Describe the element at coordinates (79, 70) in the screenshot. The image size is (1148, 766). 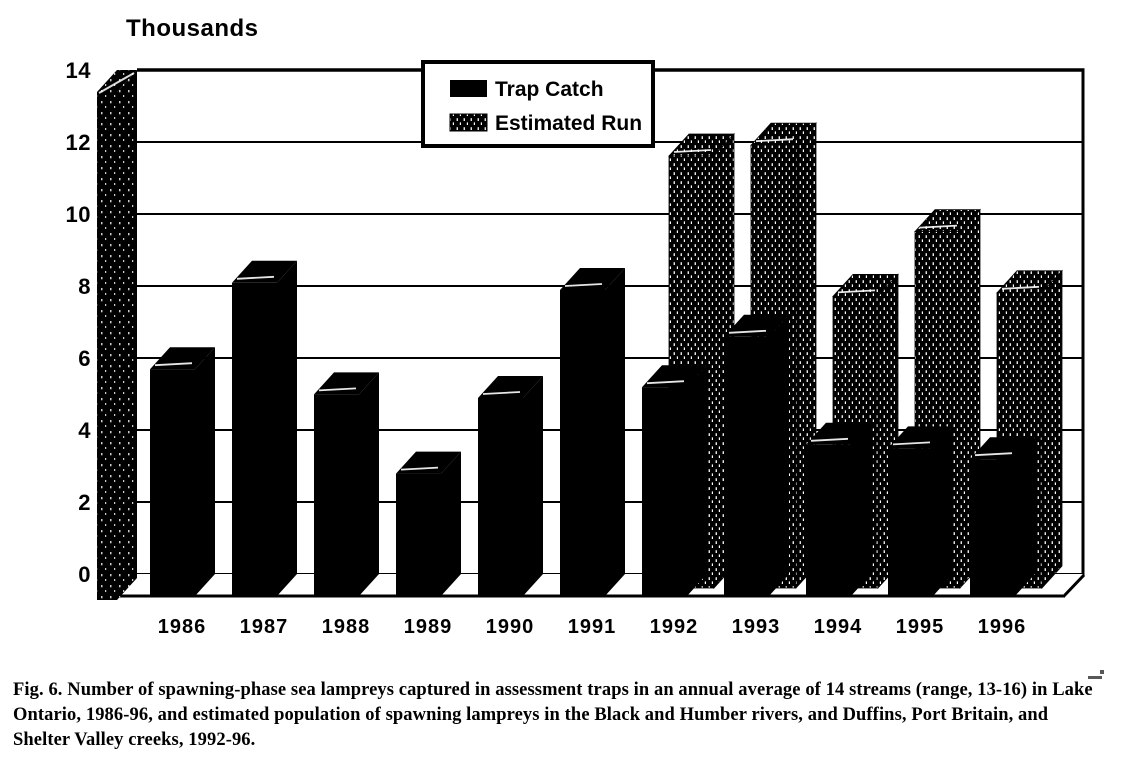
I see `y-tick-label-14: 14` at that location.